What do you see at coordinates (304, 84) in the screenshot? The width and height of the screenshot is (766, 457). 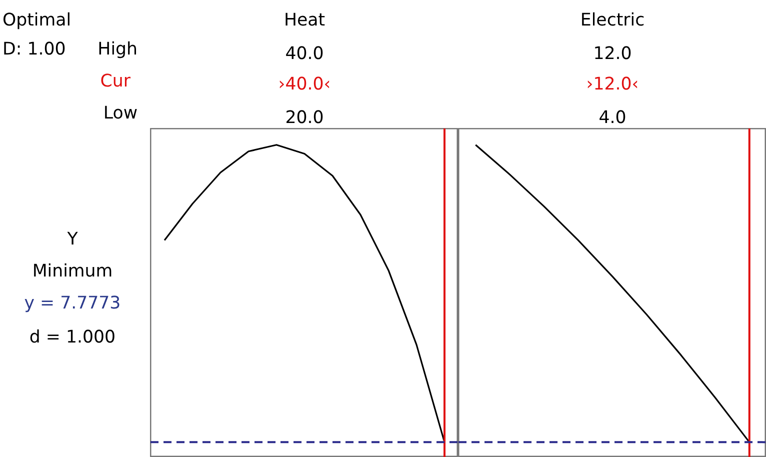 I see `text: ›40.0‹` at bounding box center [304, 84].